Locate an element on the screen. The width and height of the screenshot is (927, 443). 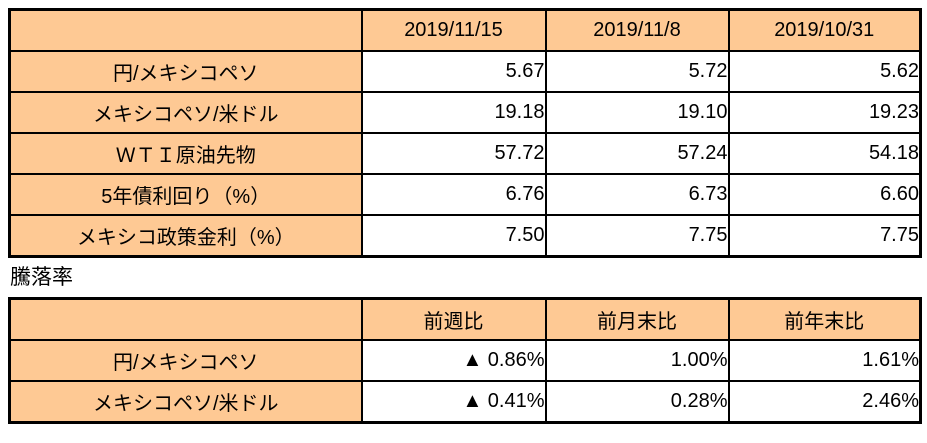
value-cell: ▲ 0.41% is located at coordinates (453, 402).